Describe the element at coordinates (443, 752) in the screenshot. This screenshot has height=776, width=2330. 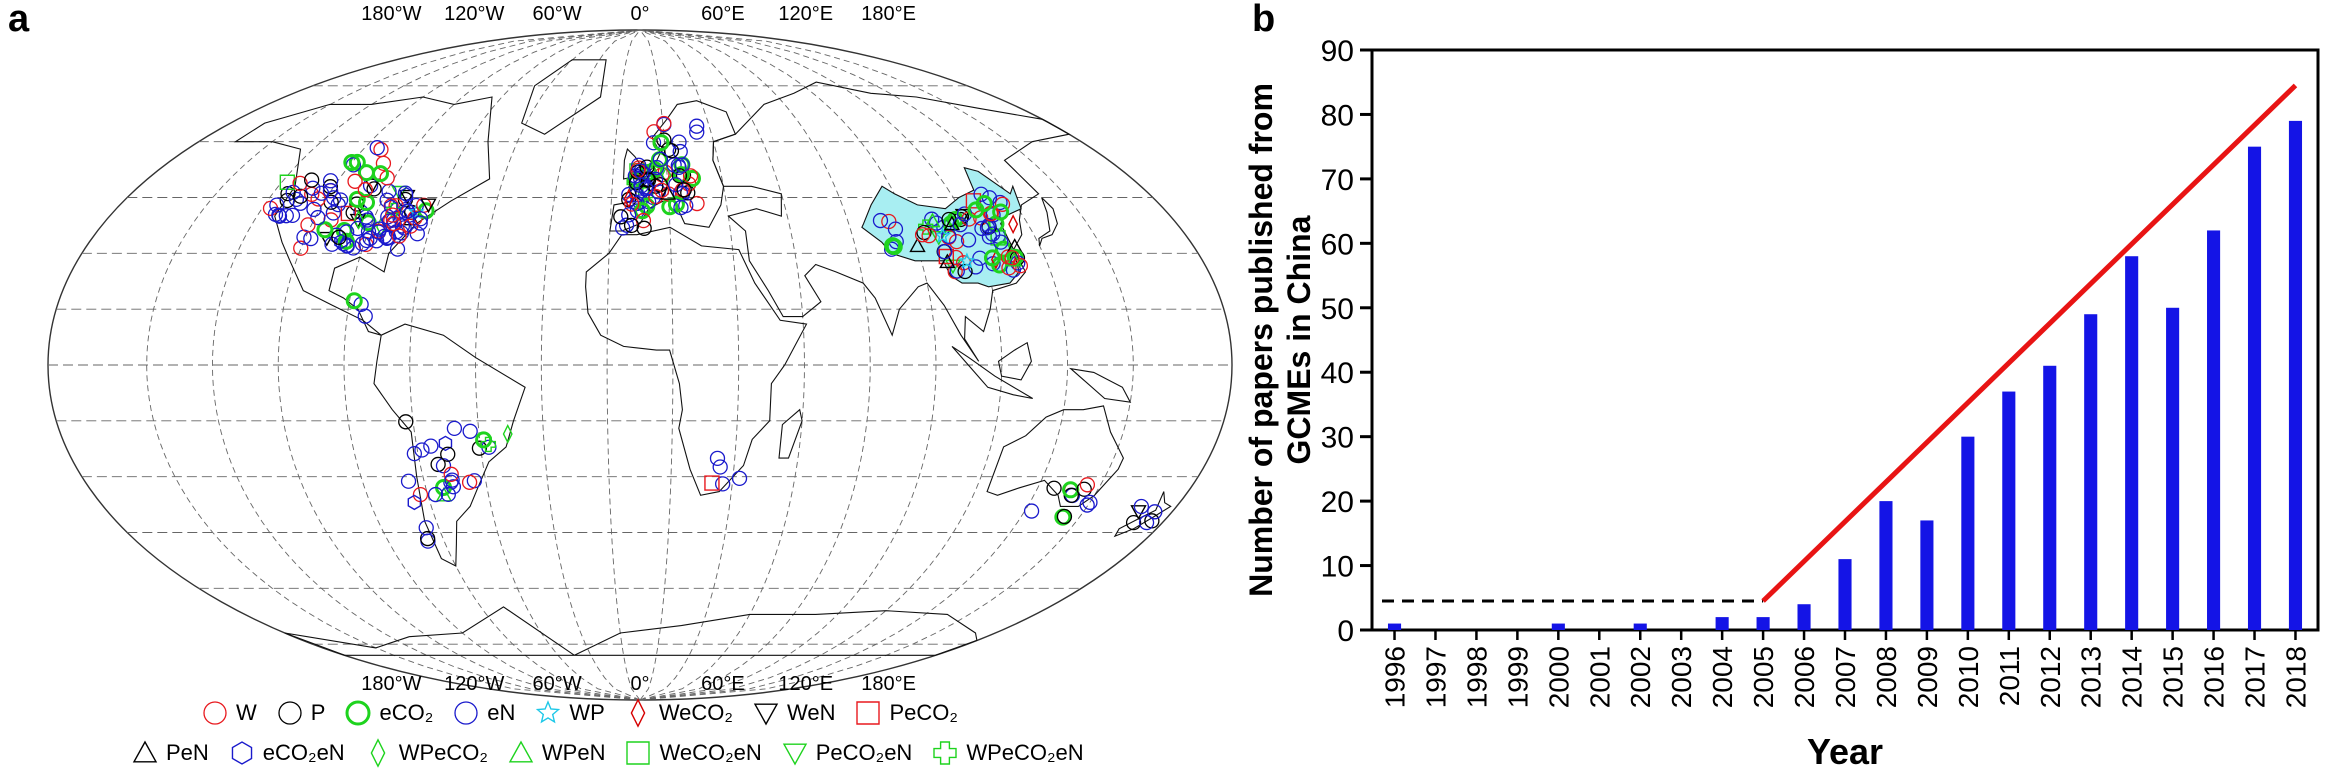
I see `legend-label: WPeCO₂` at that location.